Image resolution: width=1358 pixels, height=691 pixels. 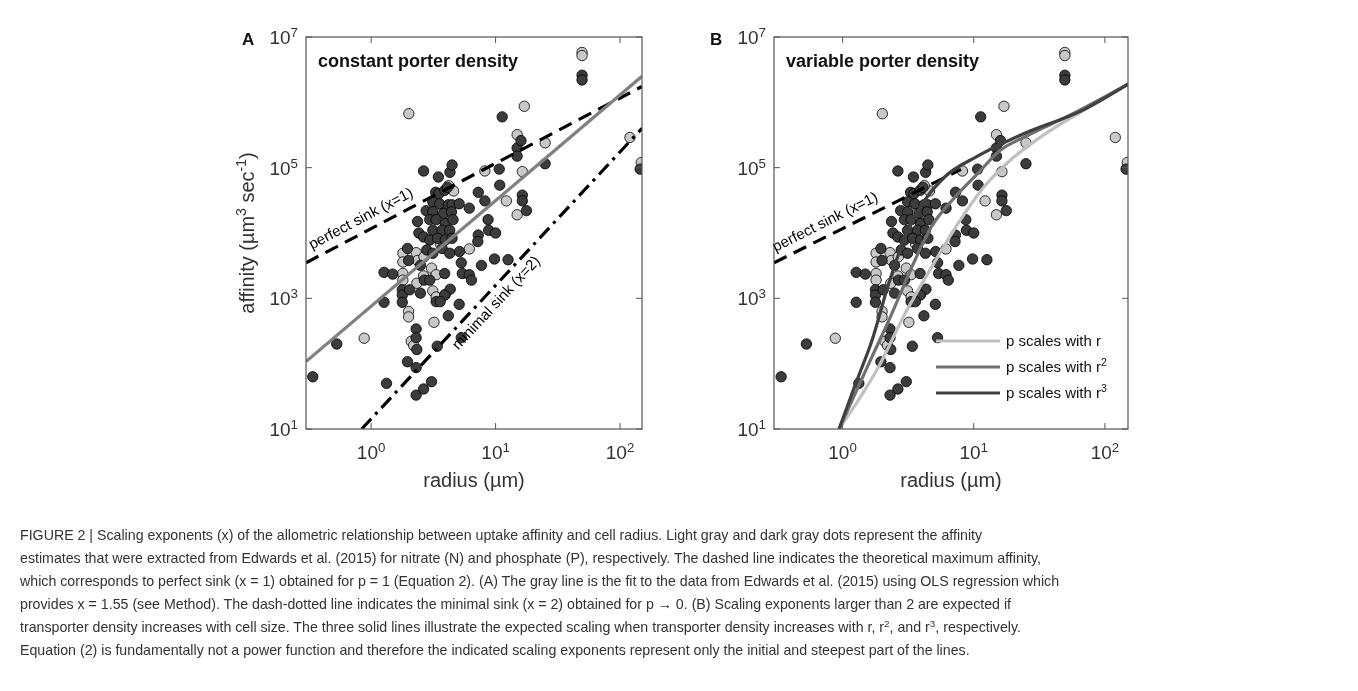 What do you see at coordinates (495, 650) in the screenshot?
I see `text: Equation (2) is fundamentally not a power function and therefore the indicated scaling exponents represent only the initial and steepest part of the lines.` at bounding box center [495, 650].